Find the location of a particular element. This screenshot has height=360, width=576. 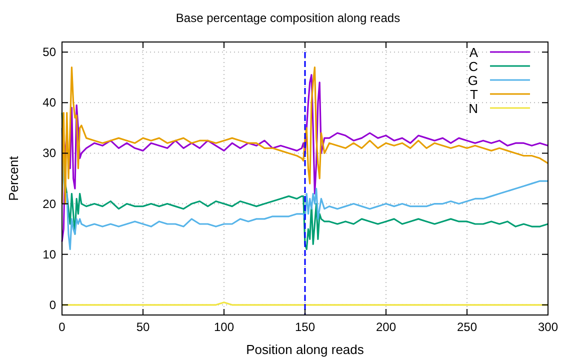

y-tick-label: 30 is located at coordinates (49, 153).